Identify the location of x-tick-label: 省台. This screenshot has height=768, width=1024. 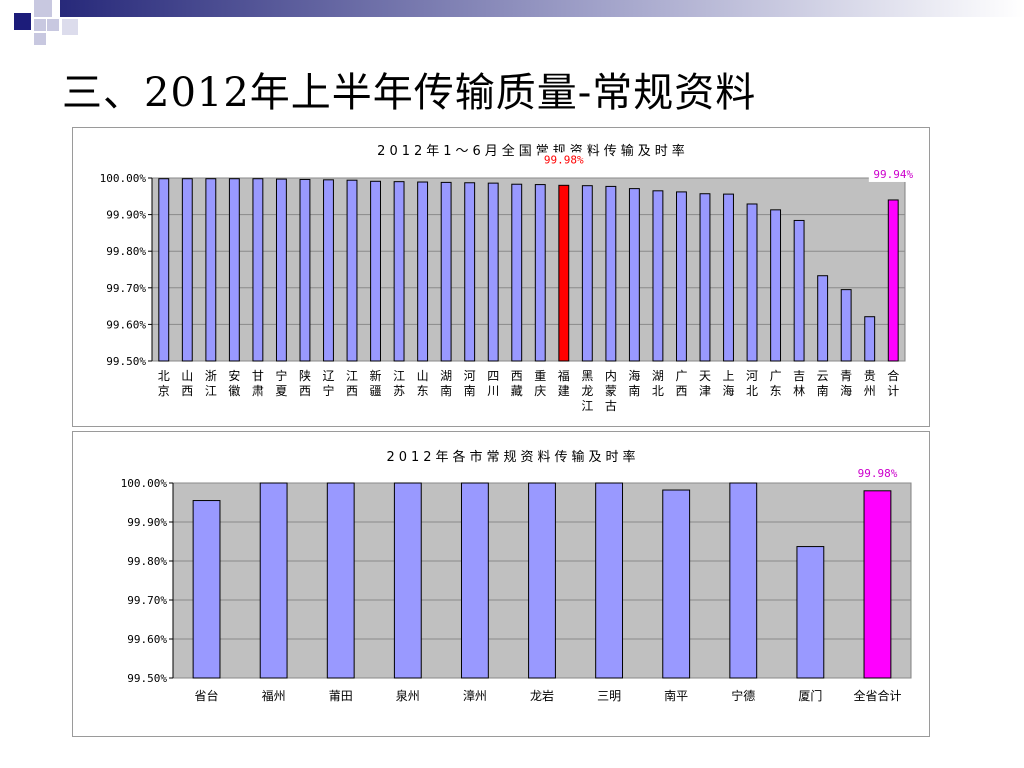
(207, 695).